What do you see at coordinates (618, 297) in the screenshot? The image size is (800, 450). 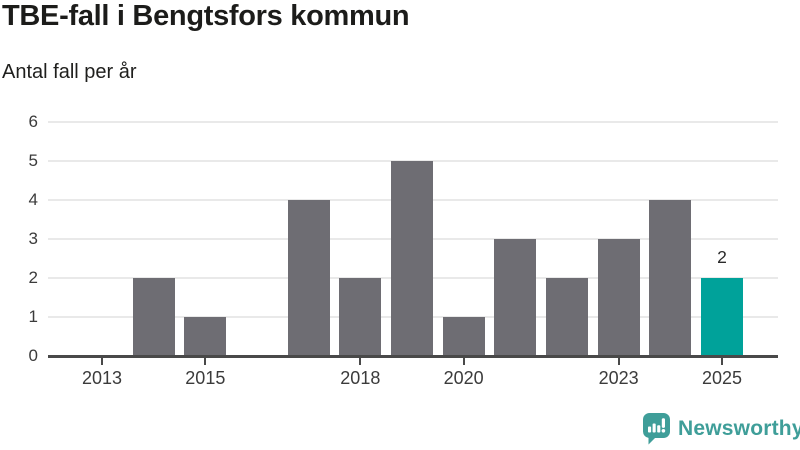 I see `bar-2023` at bounding box center [618, 297].